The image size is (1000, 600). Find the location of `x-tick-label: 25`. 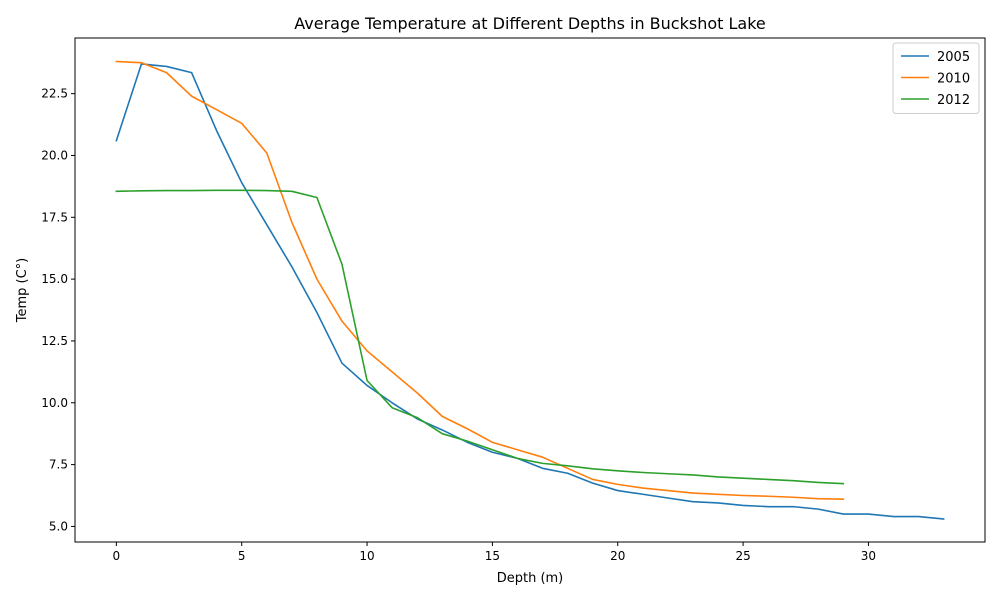

x-tick-label: 25 is located at coordinates (742, 556).